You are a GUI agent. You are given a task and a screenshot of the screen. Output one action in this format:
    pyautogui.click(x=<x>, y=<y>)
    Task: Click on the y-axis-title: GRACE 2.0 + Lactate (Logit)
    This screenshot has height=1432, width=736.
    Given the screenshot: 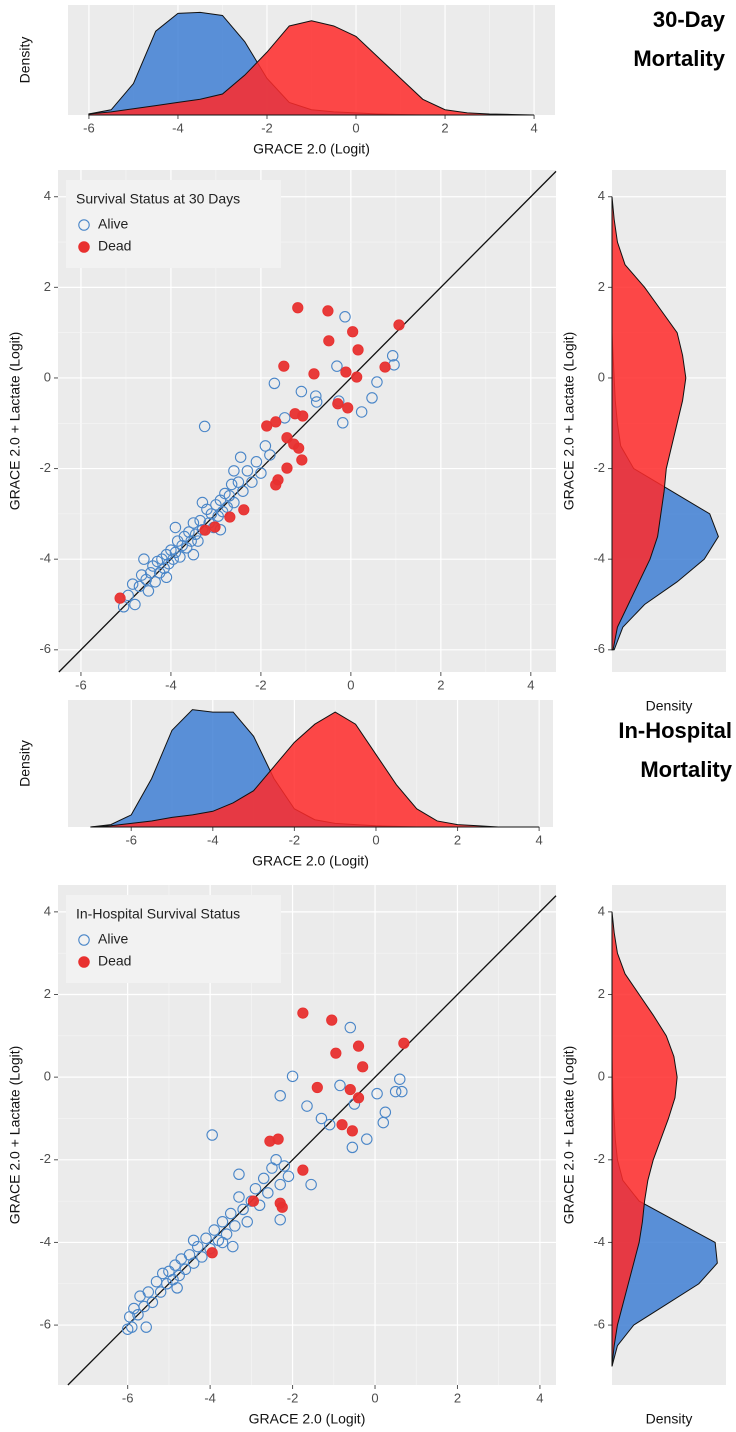 What is the action you would take?
    pyautogui.click(x=569, y=1135)
    